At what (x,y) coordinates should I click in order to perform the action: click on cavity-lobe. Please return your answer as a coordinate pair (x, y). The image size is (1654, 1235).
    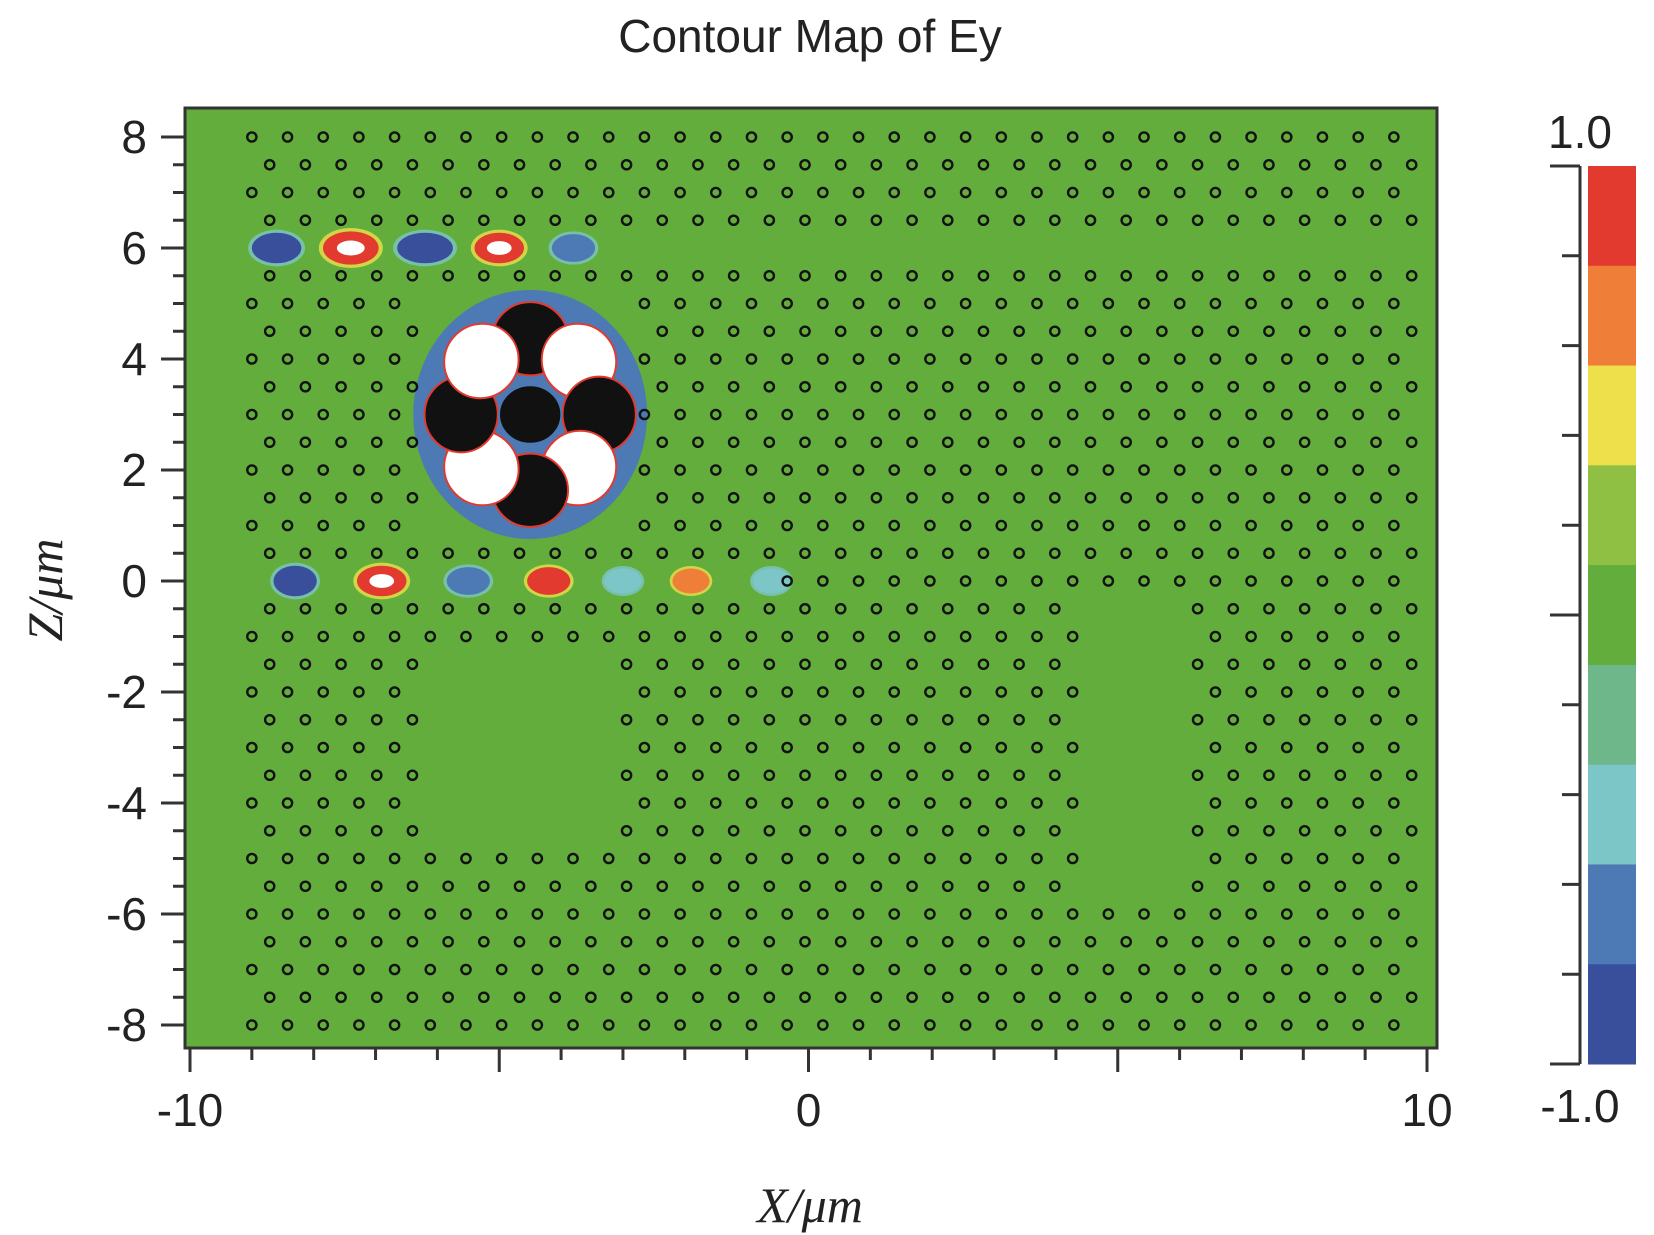
    Looking at the image, I should click on (481, 361).